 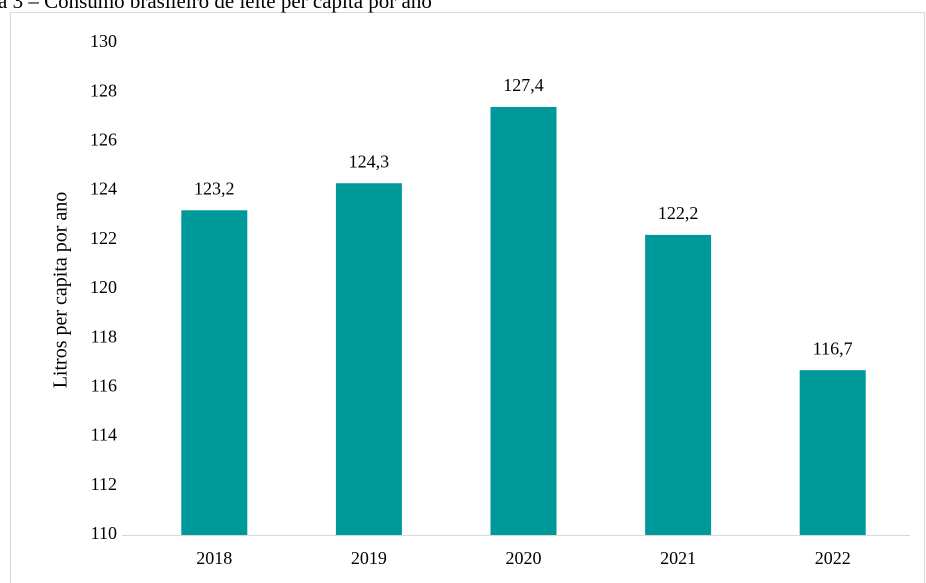 I want to click on y-tick-label: 116, so click(x=104, y=386).